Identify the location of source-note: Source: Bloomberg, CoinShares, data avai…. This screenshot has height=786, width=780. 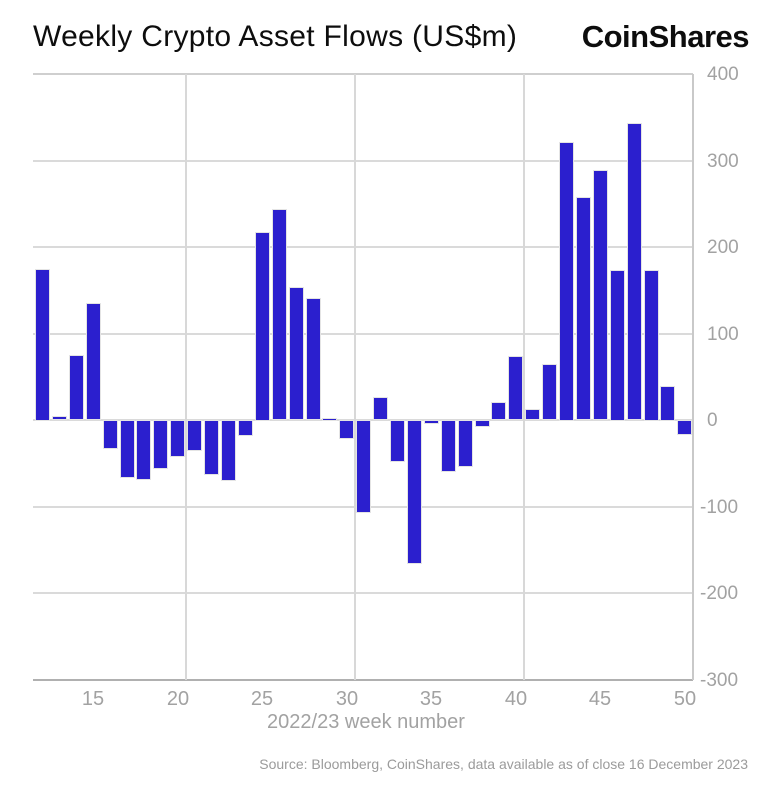
(503, 764).